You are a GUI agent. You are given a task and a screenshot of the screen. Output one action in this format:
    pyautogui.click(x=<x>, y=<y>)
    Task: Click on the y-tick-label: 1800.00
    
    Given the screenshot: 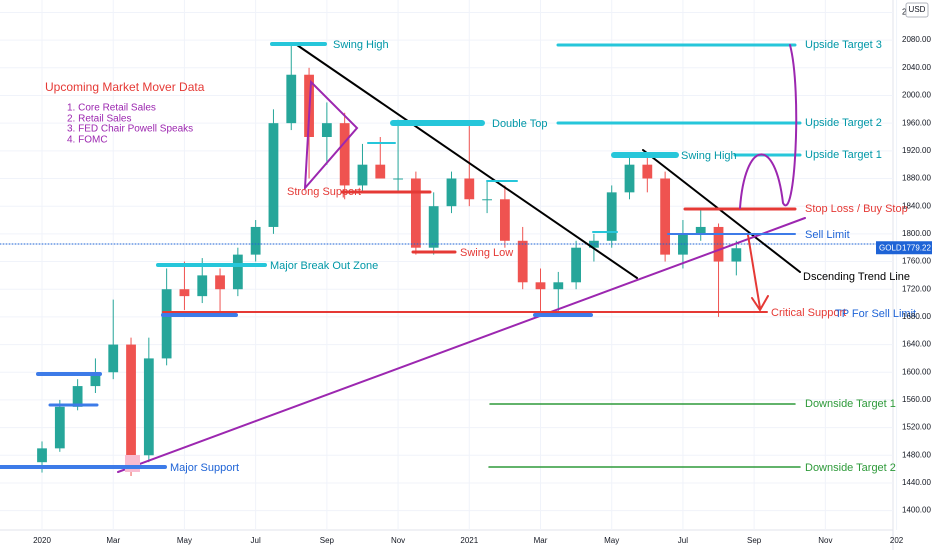 What is the action you would take?
    pyautogui.click(x=916, y=233)
    